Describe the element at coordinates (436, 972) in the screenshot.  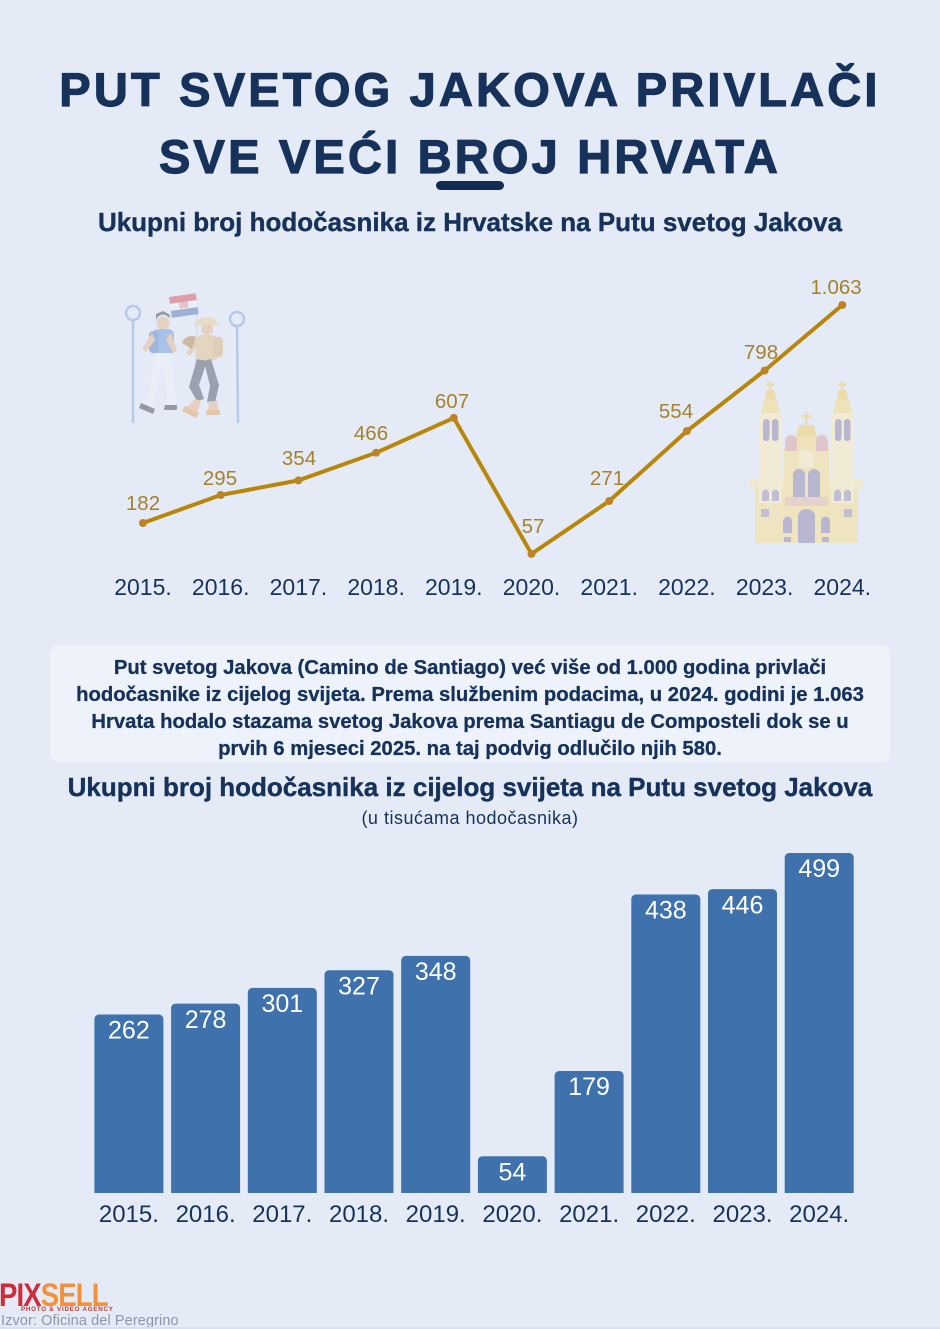
I see `svg-text: 348` at that location.